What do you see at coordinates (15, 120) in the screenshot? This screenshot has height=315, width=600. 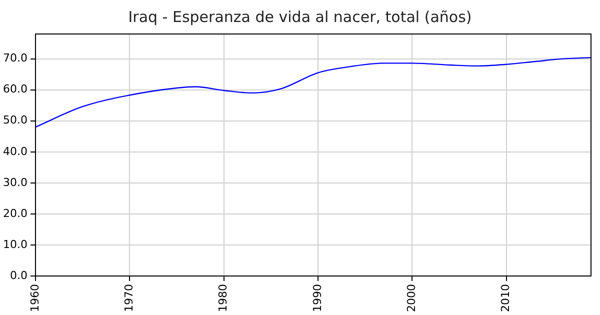 I see `y-tick-label: 50.0` at bounding box center [15, 120].